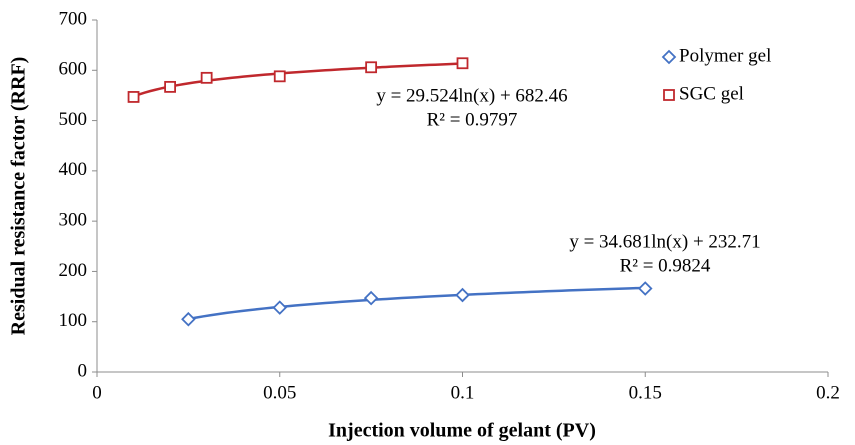  I want to click on x-tick-label: 0.1, so click(463, 392).